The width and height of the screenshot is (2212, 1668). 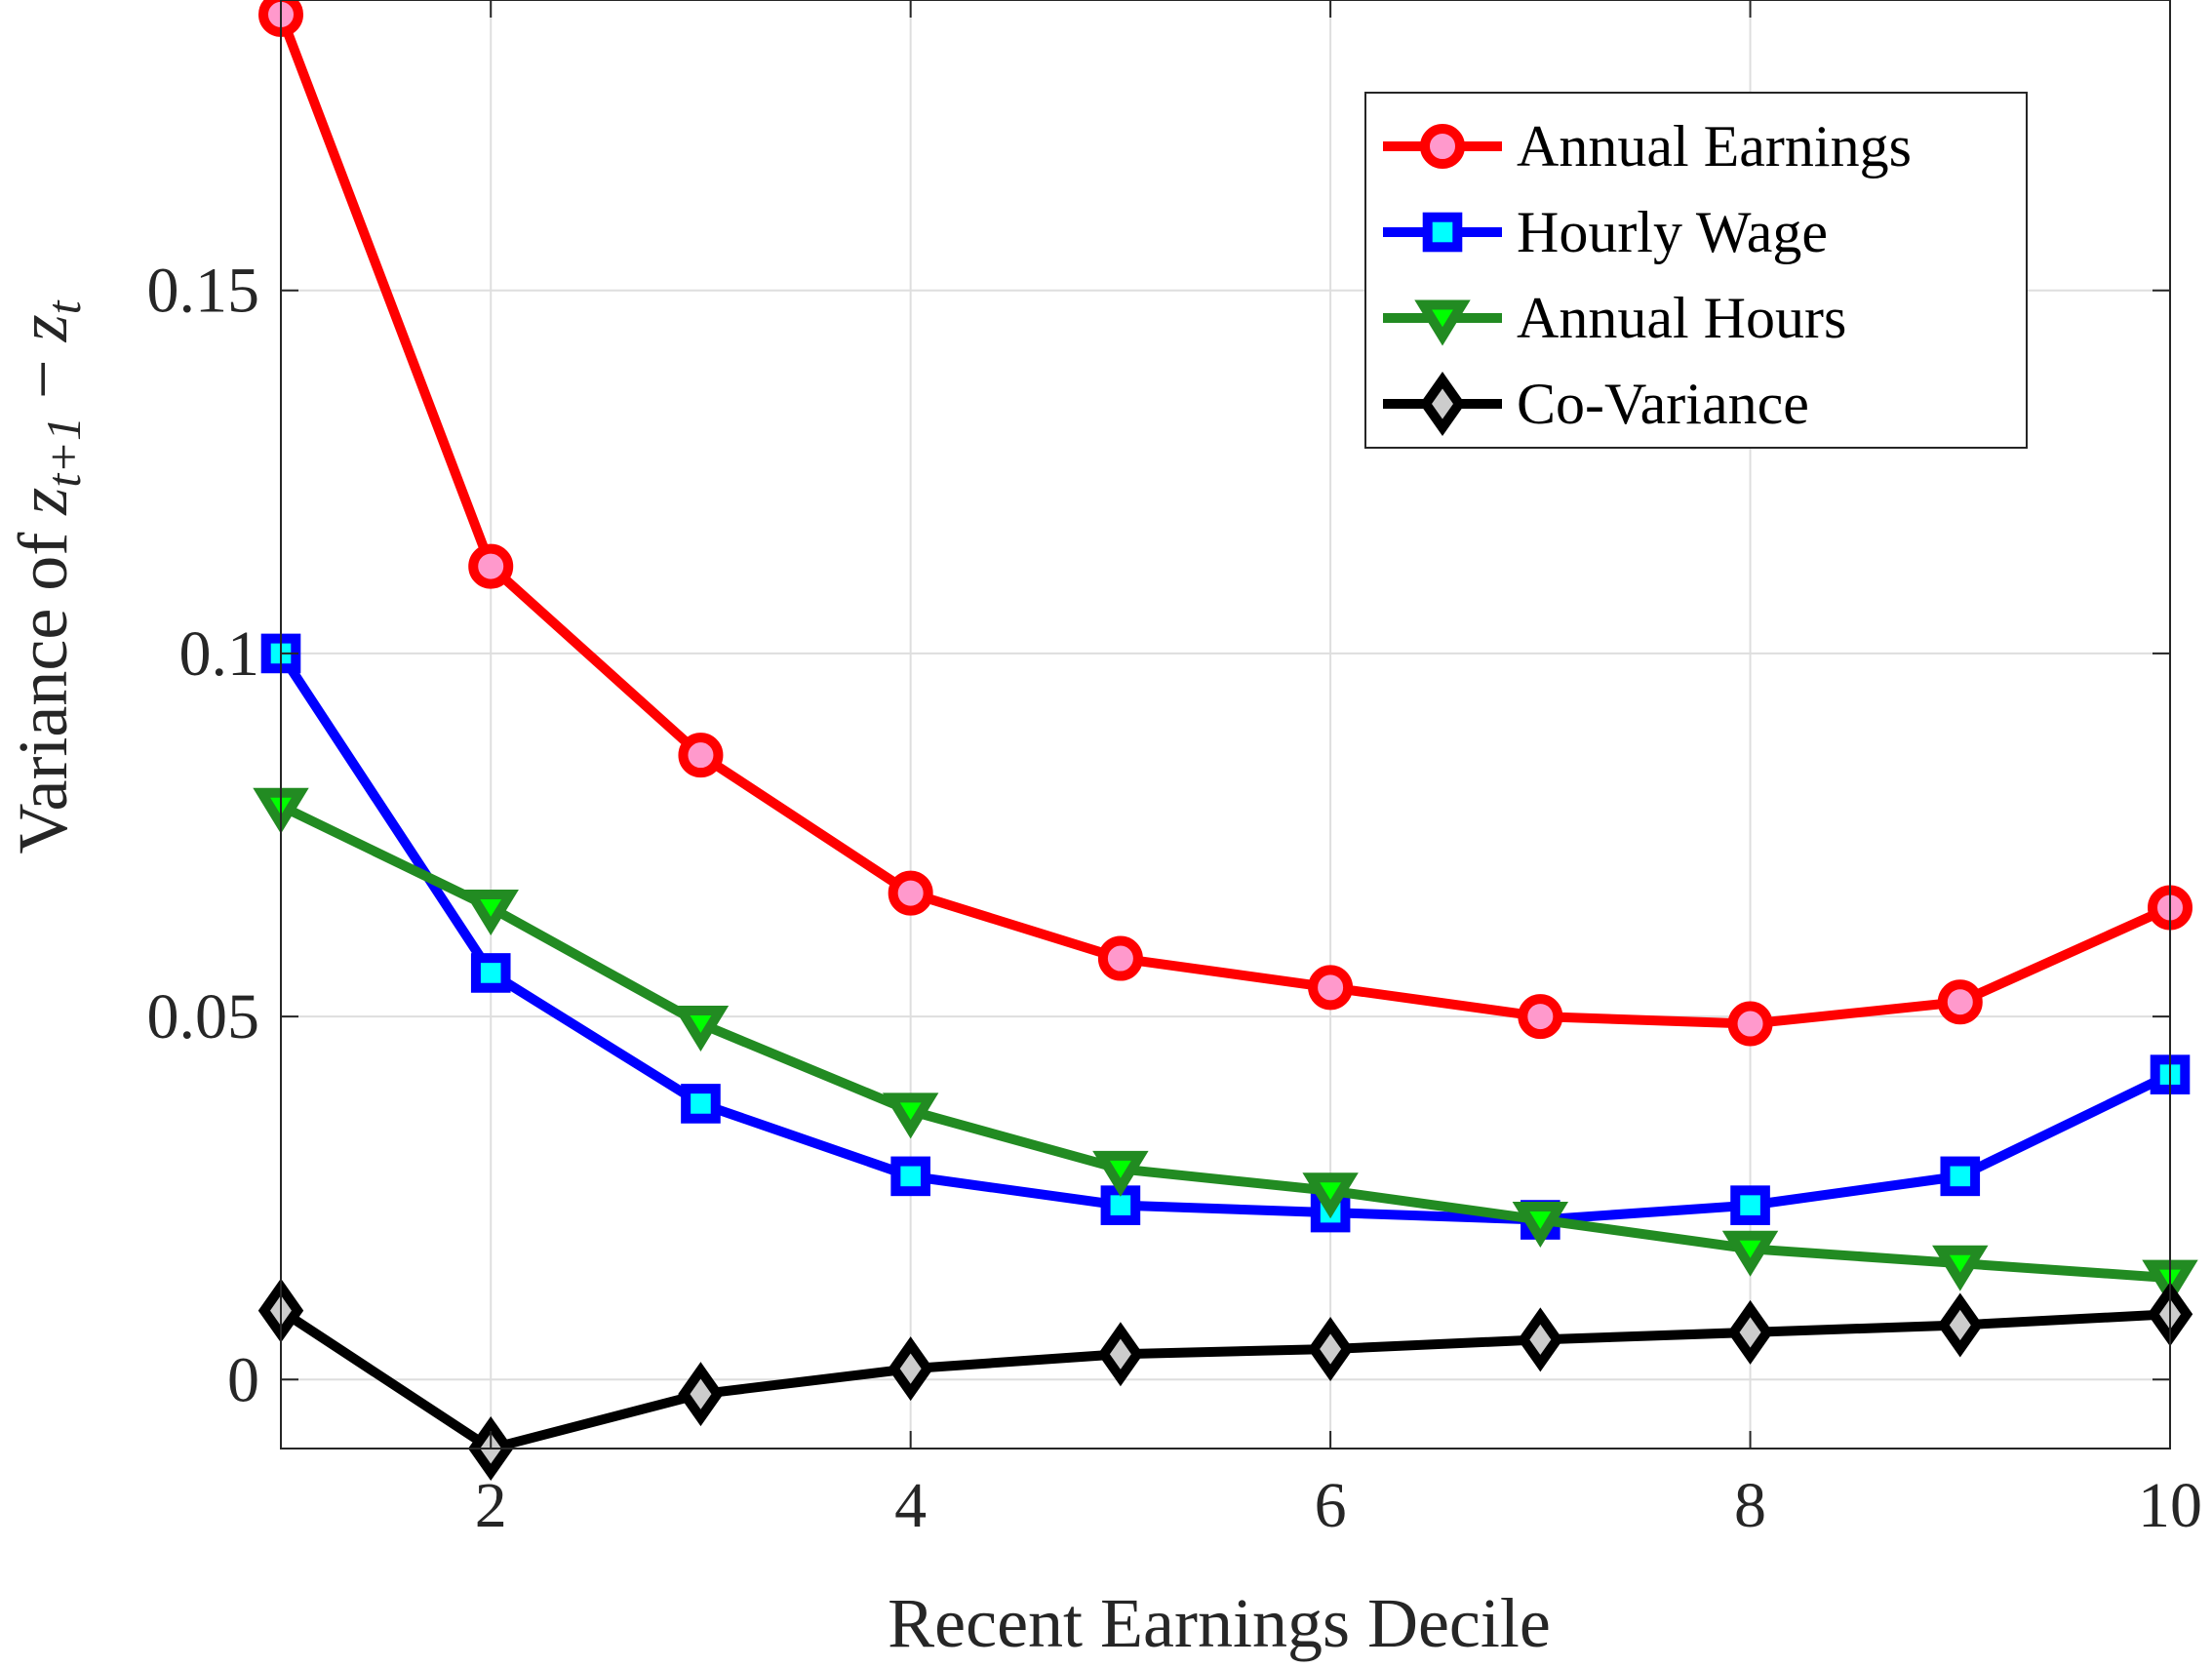 What do you see at coordinates (43, 328) in the screenshot?
I see `y-axis-label-z2: z` at bounding box center [43, 328].